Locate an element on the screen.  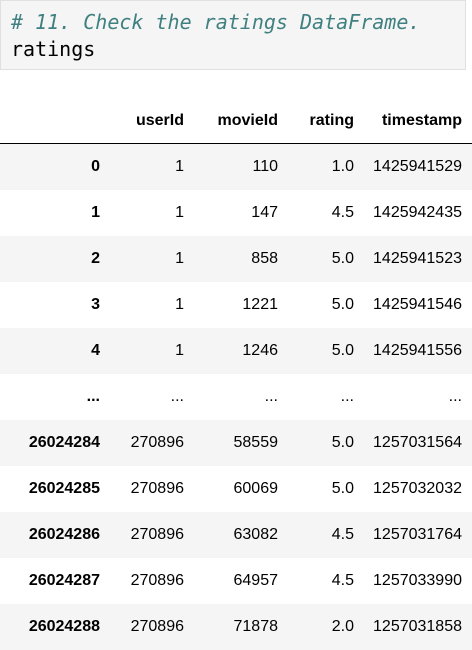
row-index: 1 is located at coordinates (95, 212).